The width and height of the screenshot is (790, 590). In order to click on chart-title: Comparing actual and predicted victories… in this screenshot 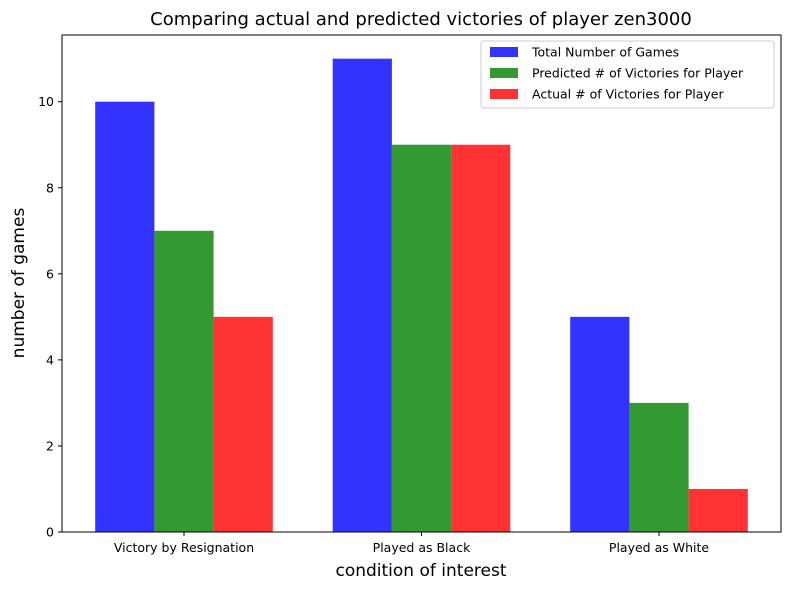, I will do `click(421, 19)`.